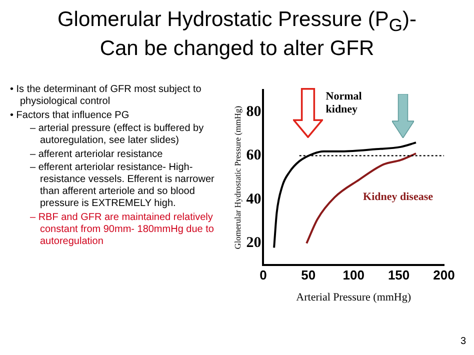 This screenshot has width=474, height=355. I want to click on x-tick-label: 100, so click(353, 275).